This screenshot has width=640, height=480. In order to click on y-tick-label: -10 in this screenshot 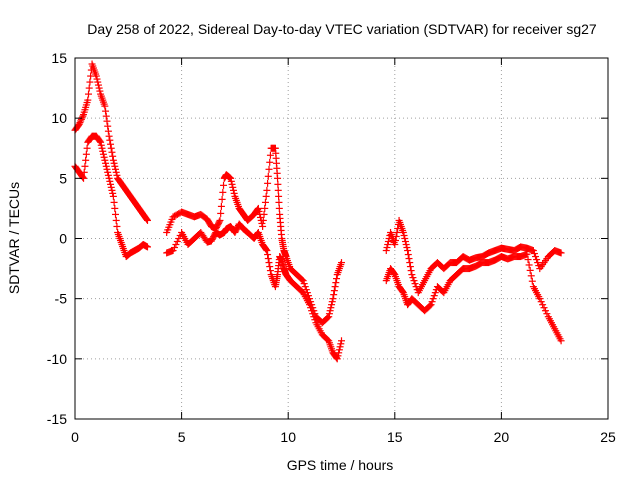, I will do `click(57, 359)`.